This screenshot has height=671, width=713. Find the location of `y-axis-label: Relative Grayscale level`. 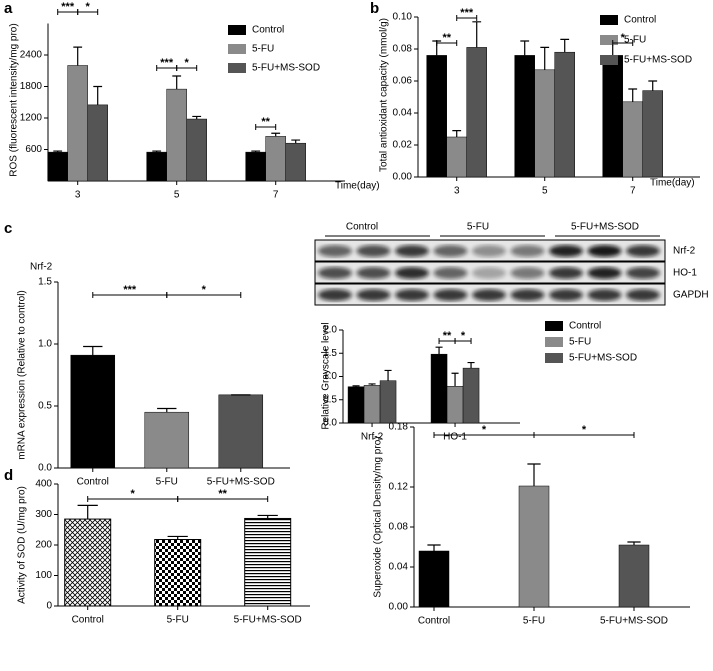

y-axis-label: Relative Grayscale level is located at coordinates (326, 375).